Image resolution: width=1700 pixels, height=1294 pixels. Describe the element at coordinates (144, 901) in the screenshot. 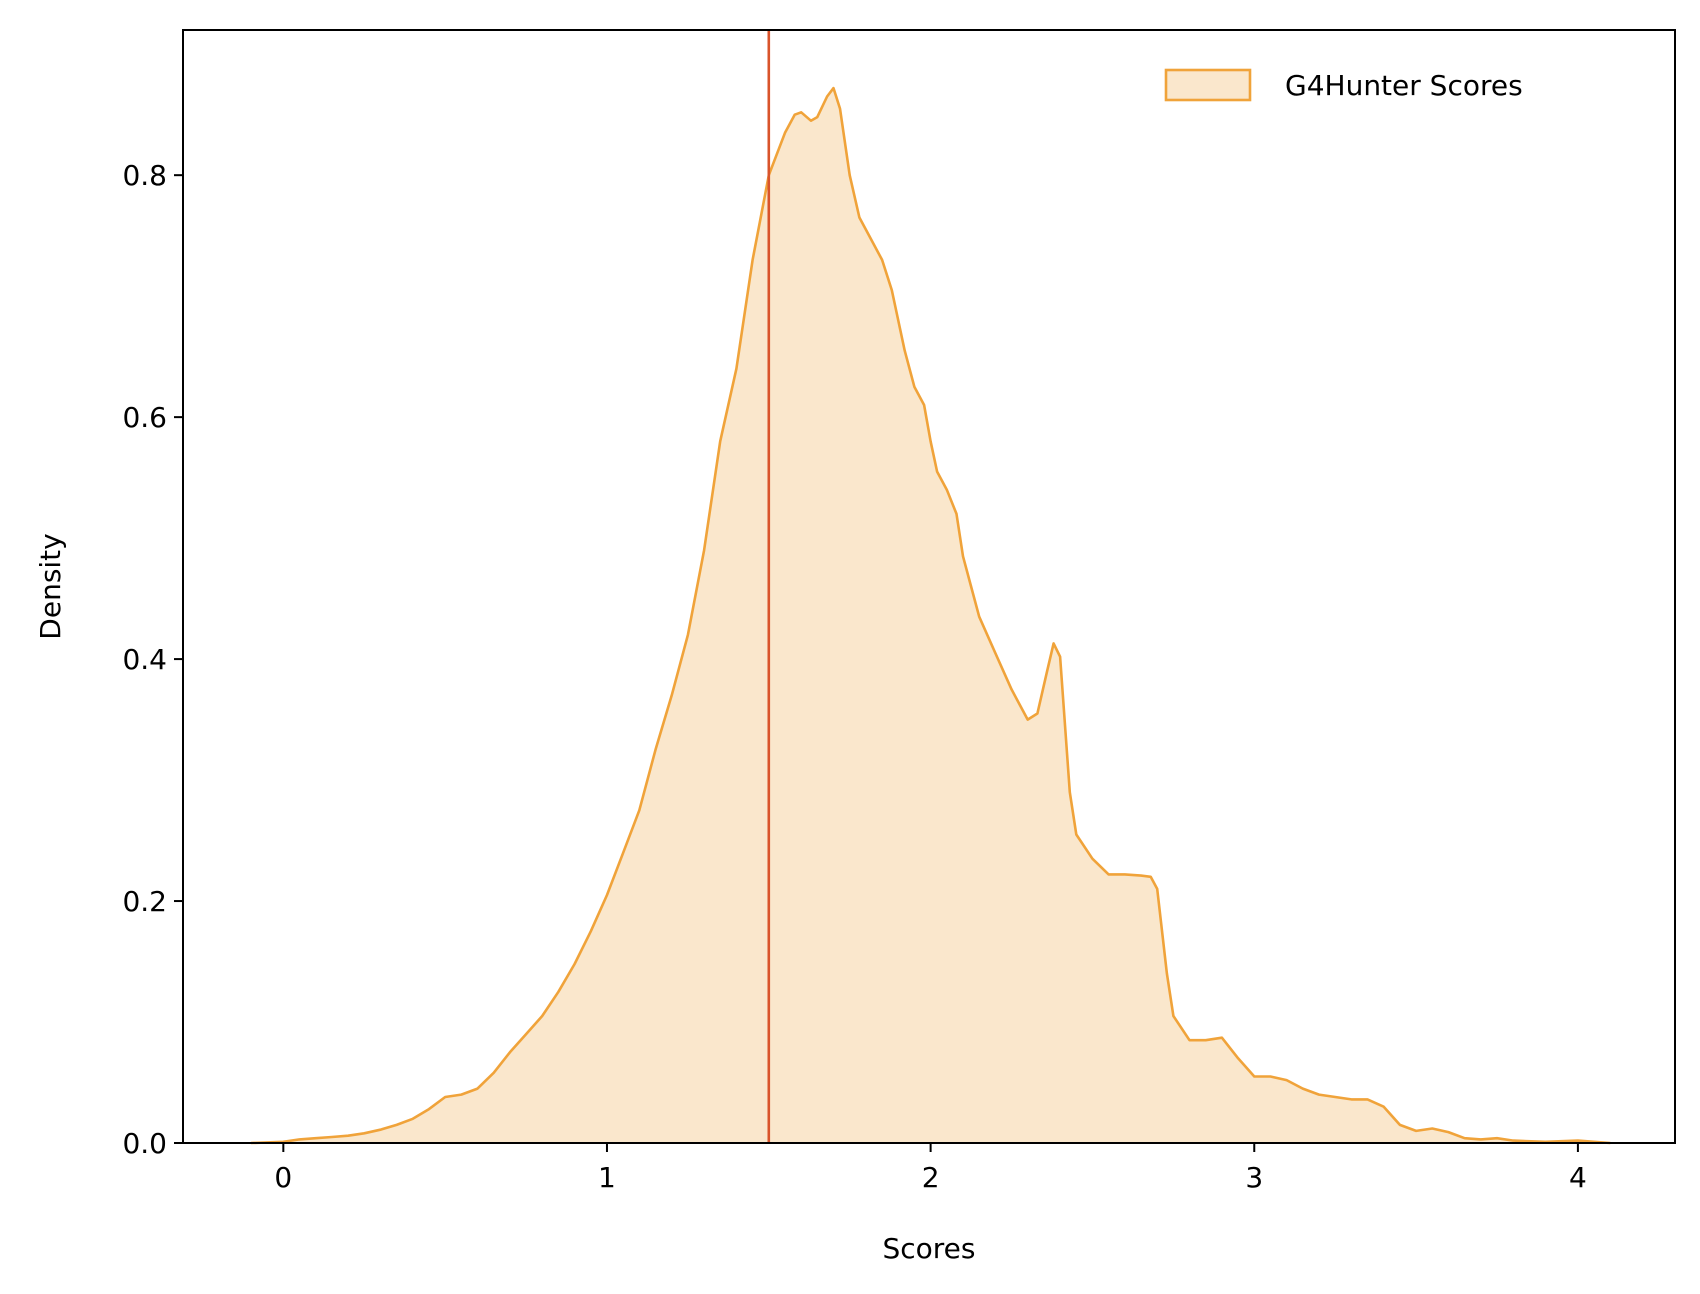

I see `y-tick-label: 0.2` at that location.